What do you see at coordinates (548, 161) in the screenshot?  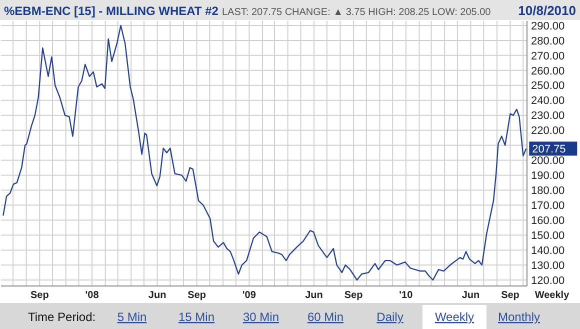 I see `y-tick-label: 200.00` at bounding box center [548, 161].